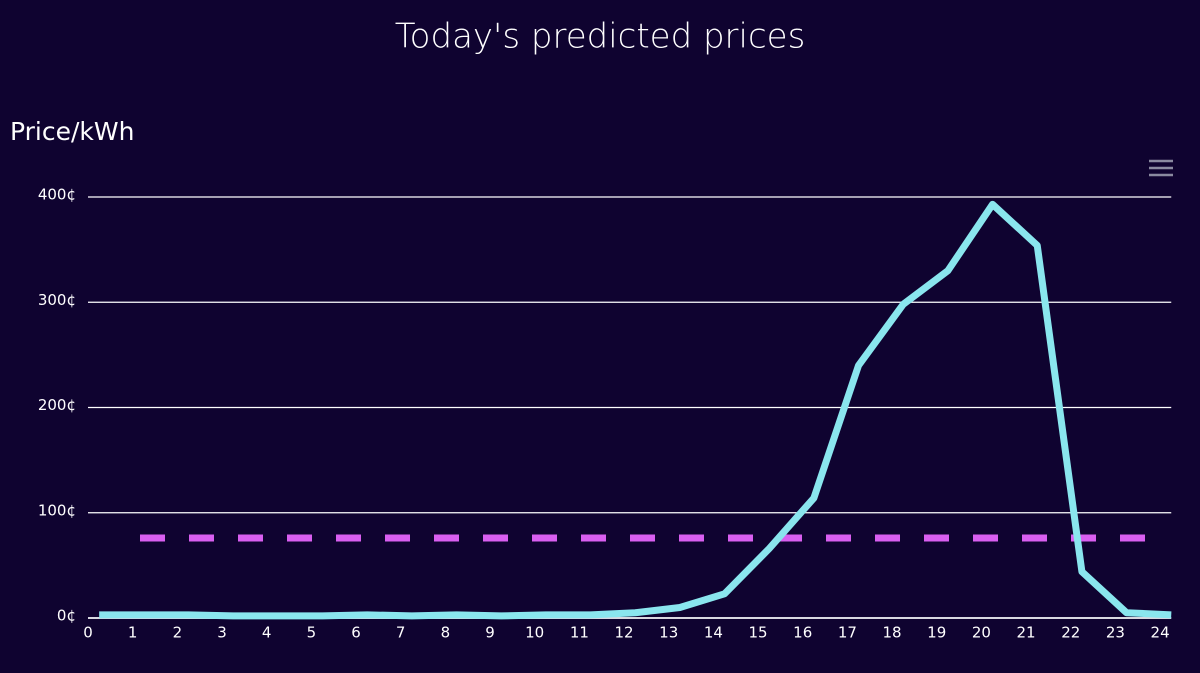  What do you see at coordinates (66, 616) in the screenshot?
I see `y-tick-label: 0¢` at bounding box center [66, 616].